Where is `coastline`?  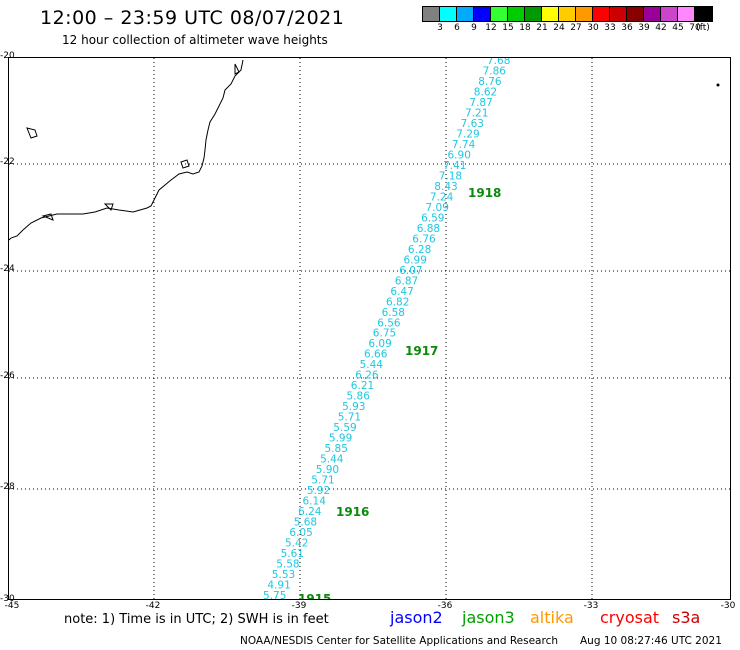
coastline is located at coordinates (126, 150).